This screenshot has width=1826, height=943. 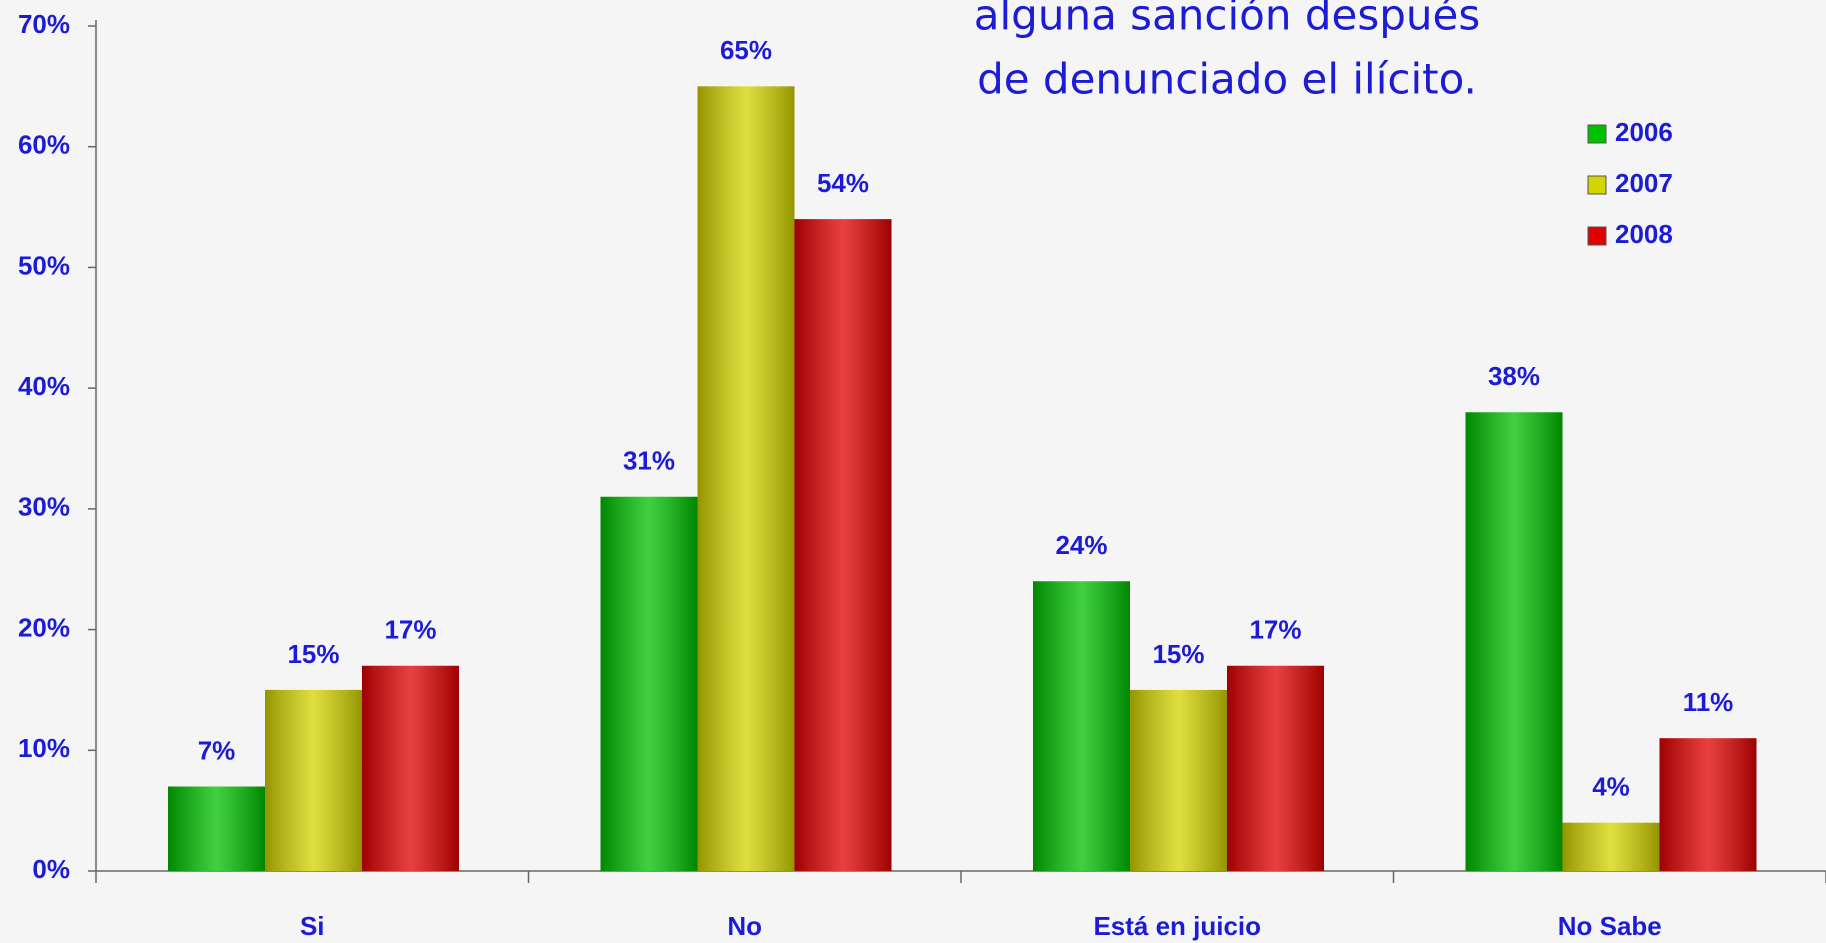 What do you see at coordinates (649, 461) in the screenshot?
I see `data-label: 31%` at bounding box center [649, 461].